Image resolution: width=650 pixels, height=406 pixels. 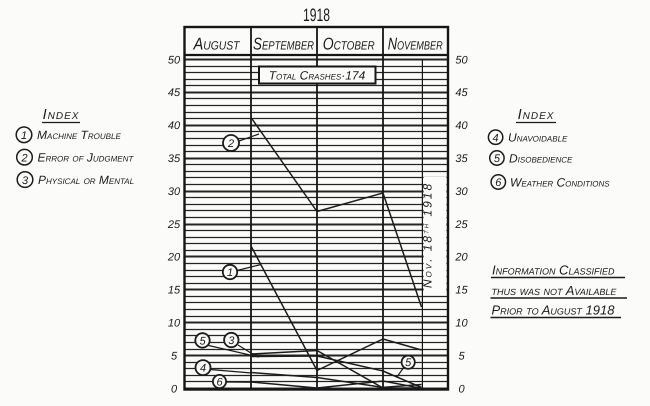 I want to click on svg-text: Disobedience, so click(x=541, y=159).